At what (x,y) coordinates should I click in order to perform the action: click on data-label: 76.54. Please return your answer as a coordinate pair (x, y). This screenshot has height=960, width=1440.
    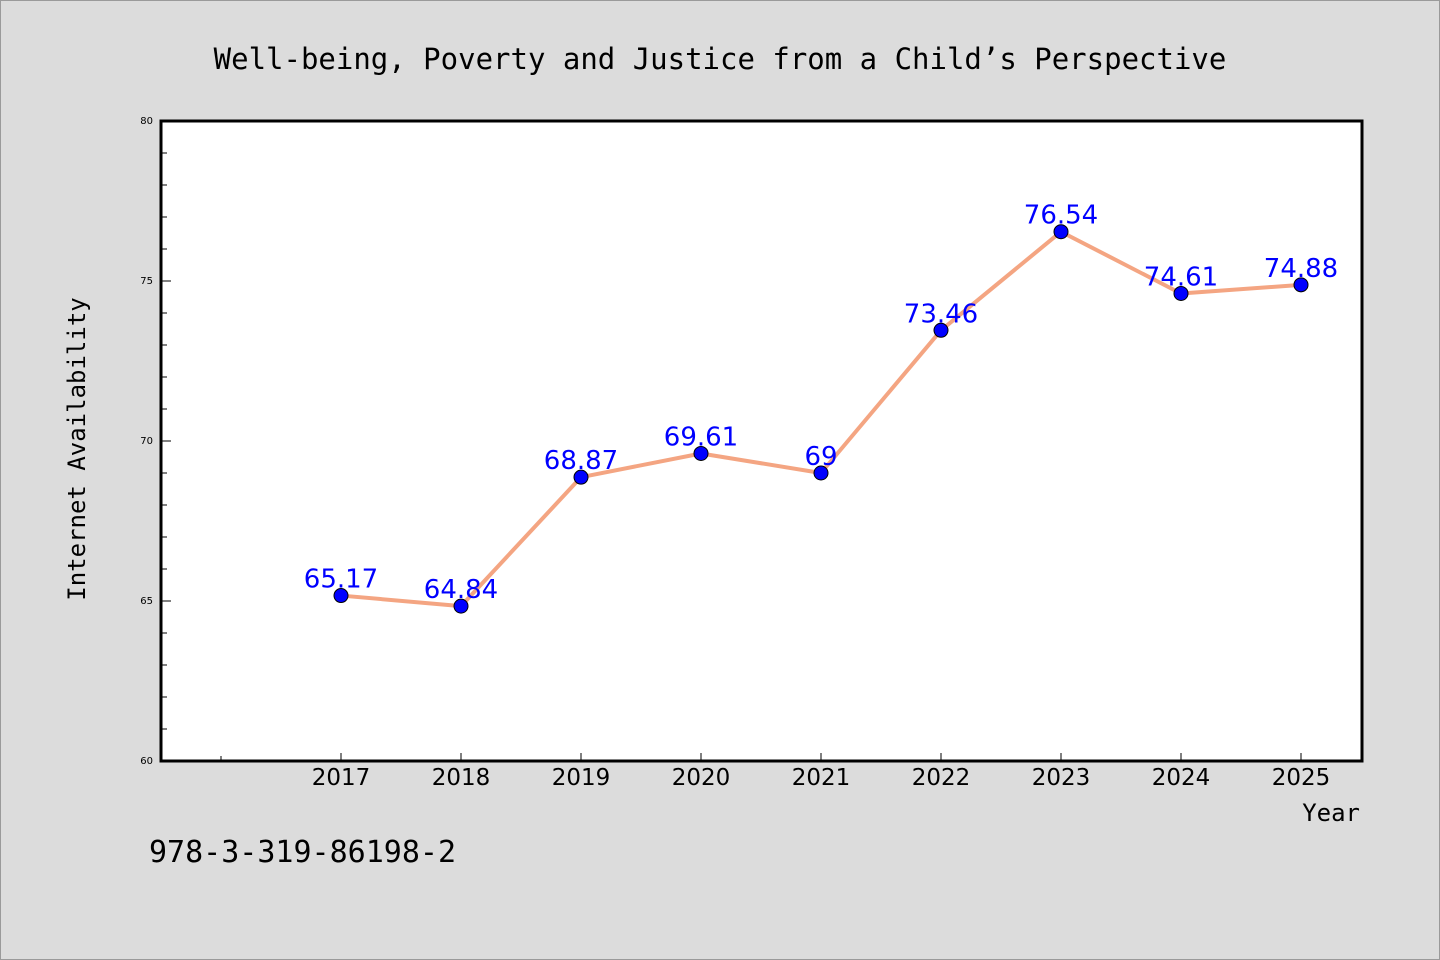
    Looking at the image, I should click on (1061, 216).